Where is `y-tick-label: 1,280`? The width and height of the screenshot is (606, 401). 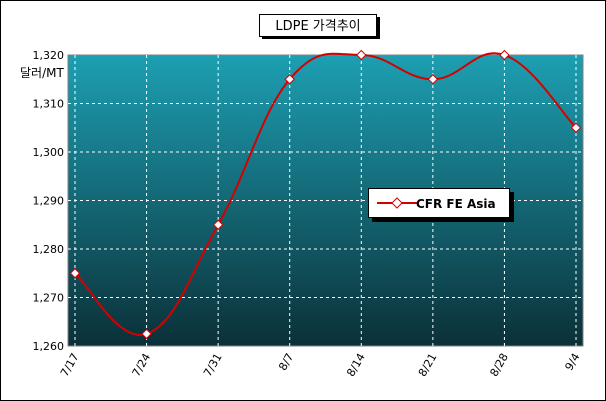 y-tick-label: 1,280 is located at coordinates (49, 249).